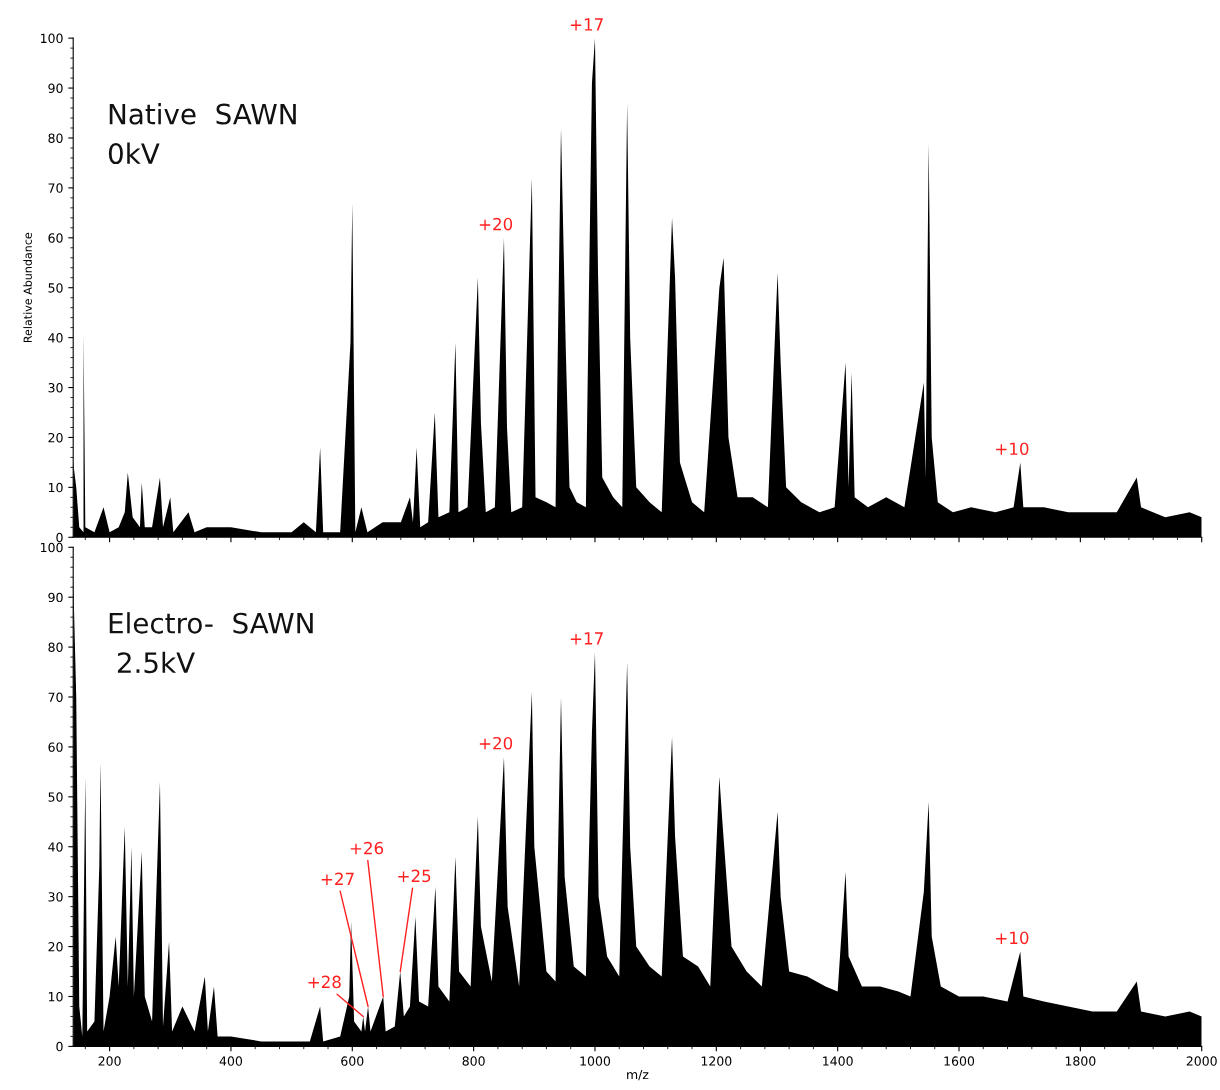 The image size is (1220, 1090). What do you see at coordinates (352, 1061) in the screenshot?
I see `x-tick-label: 600` at bounding box center [352, 1061].